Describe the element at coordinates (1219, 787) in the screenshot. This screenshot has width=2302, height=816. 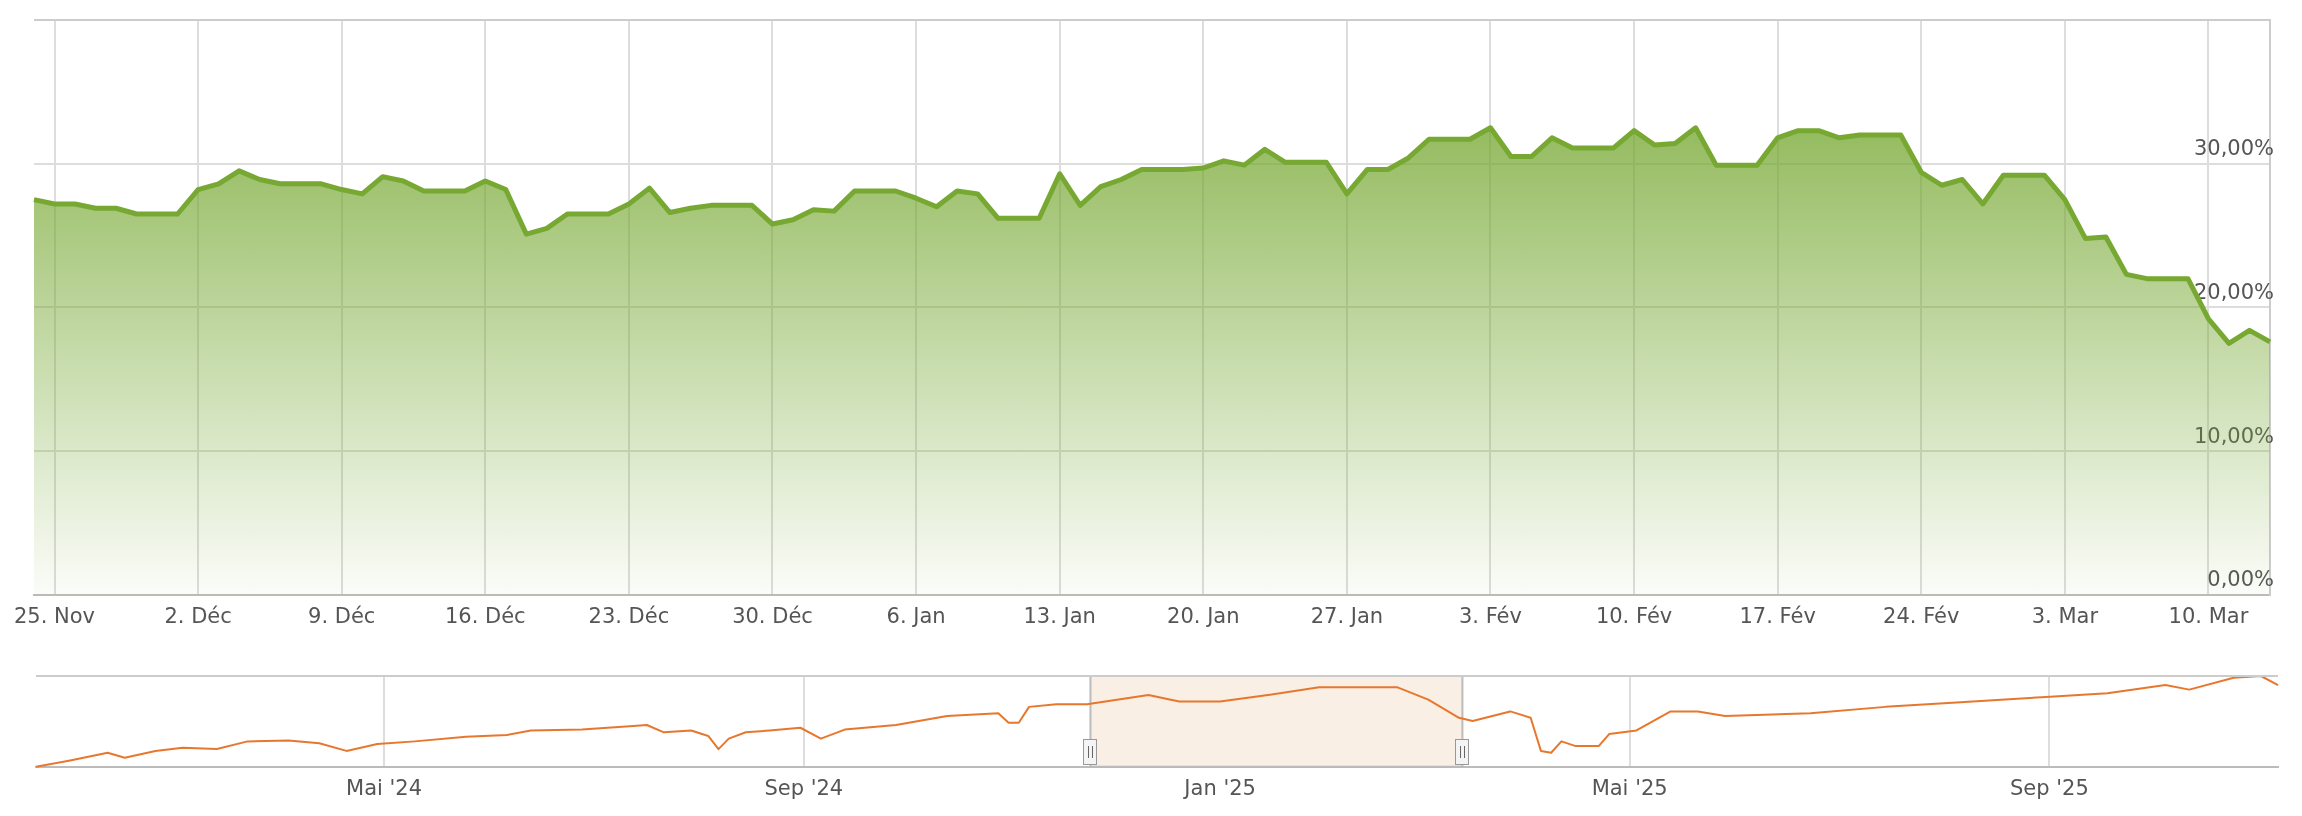
I see `x-tick-label: Jan '25` at that location.